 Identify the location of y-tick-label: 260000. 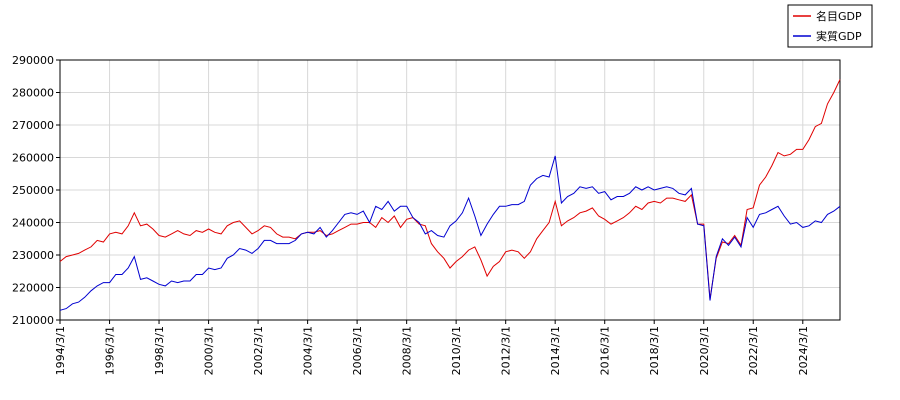
(33, 158).